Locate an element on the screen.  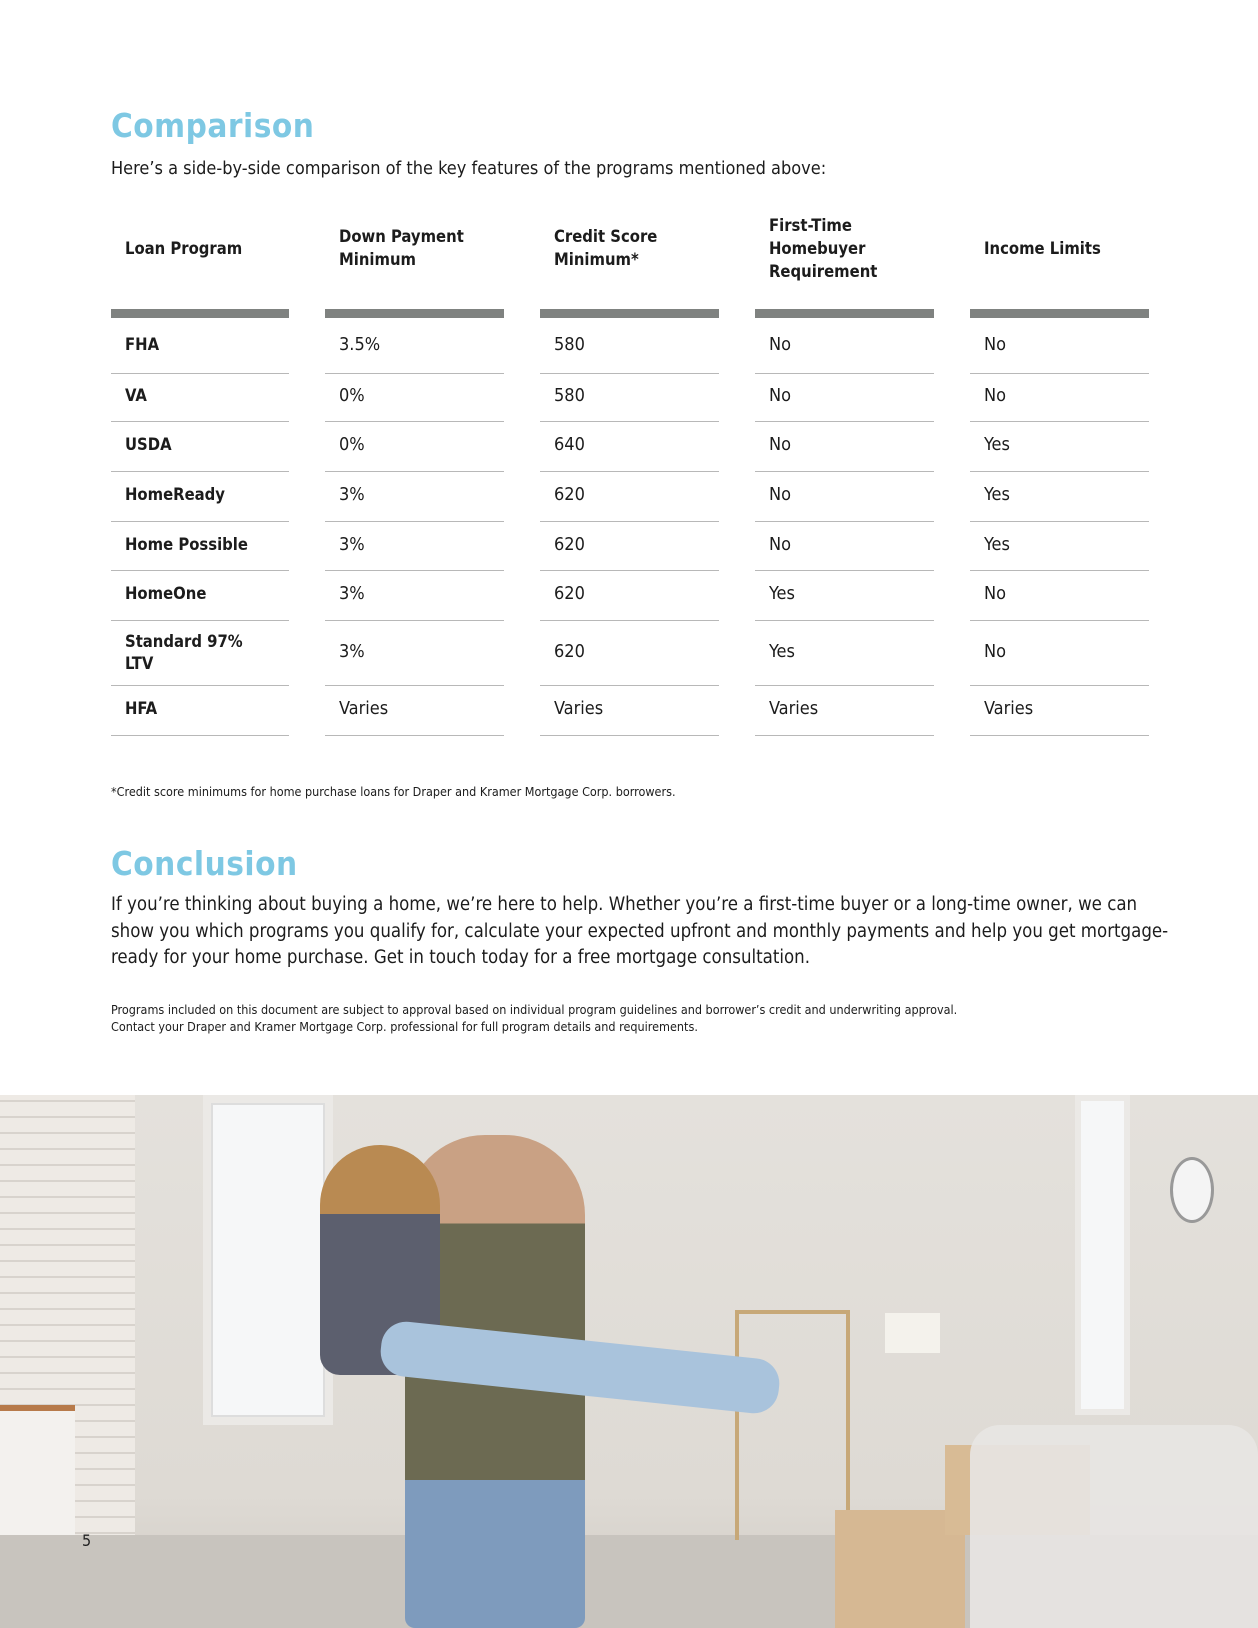
floor-lamp is located at coordinates (912, 1333).